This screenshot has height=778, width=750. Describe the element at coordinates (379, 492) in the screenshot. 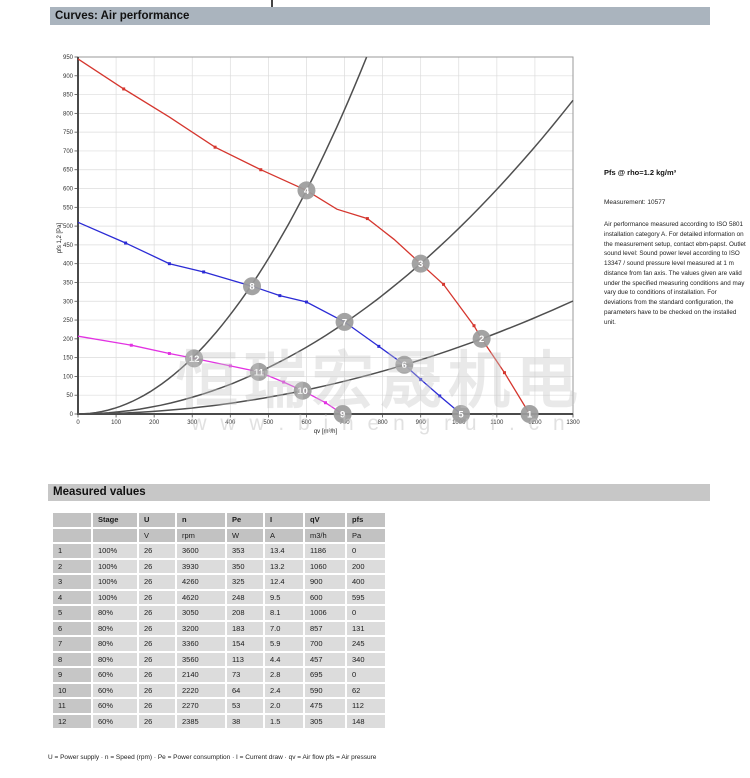

I see `measured-values-section-title: Measured values` at that location.